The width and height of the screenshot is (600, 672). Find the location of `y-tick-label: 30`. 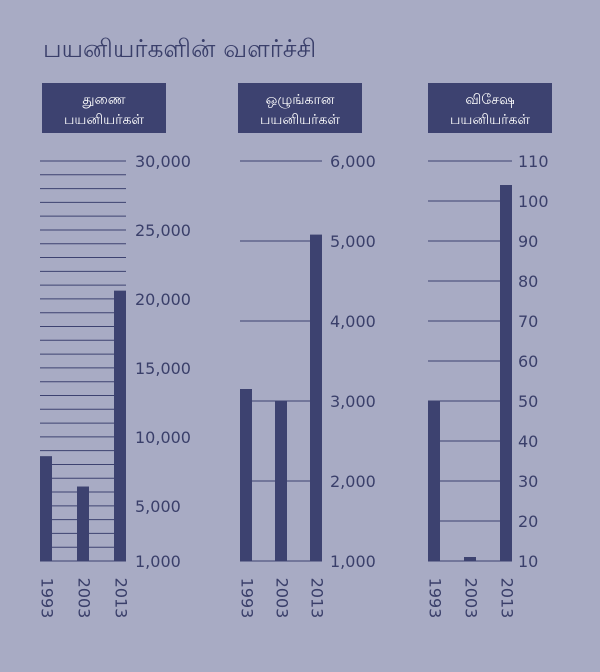

y-tick-label: 30 is located at coordinates (528, 481).